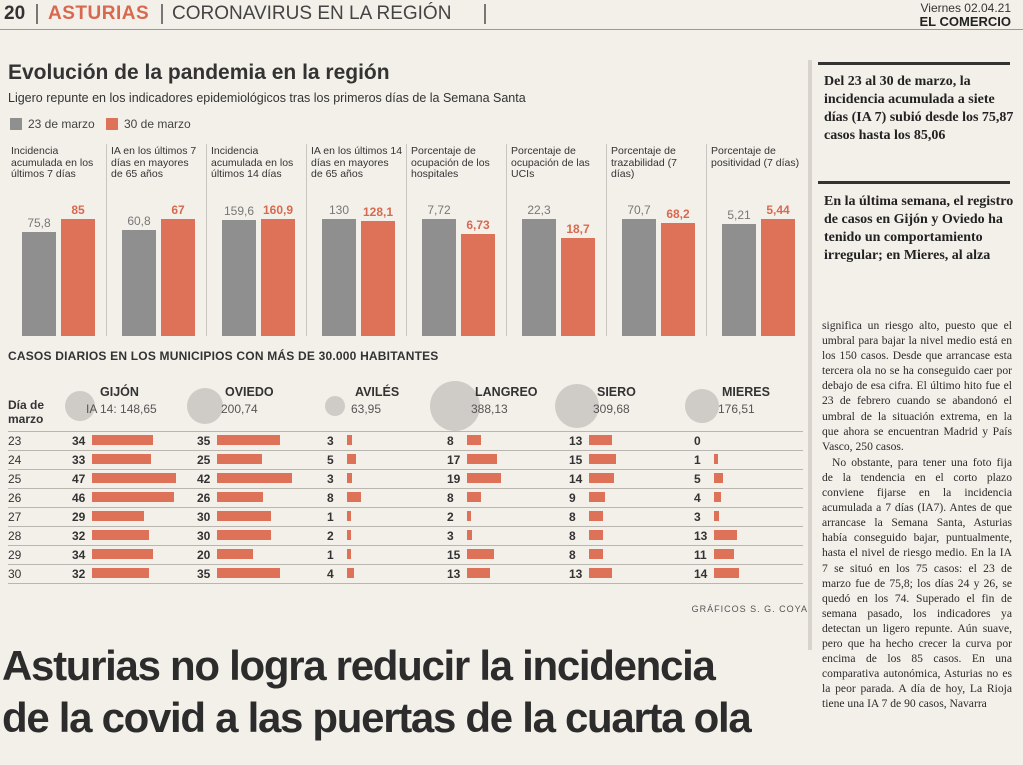 The height and width of the screenshot is (765, 1023). What do you see at coordinates (965, 21) in the screenshot?
I see `newspaper-name: EL COMERCIO` at bounding box center [965, 21].